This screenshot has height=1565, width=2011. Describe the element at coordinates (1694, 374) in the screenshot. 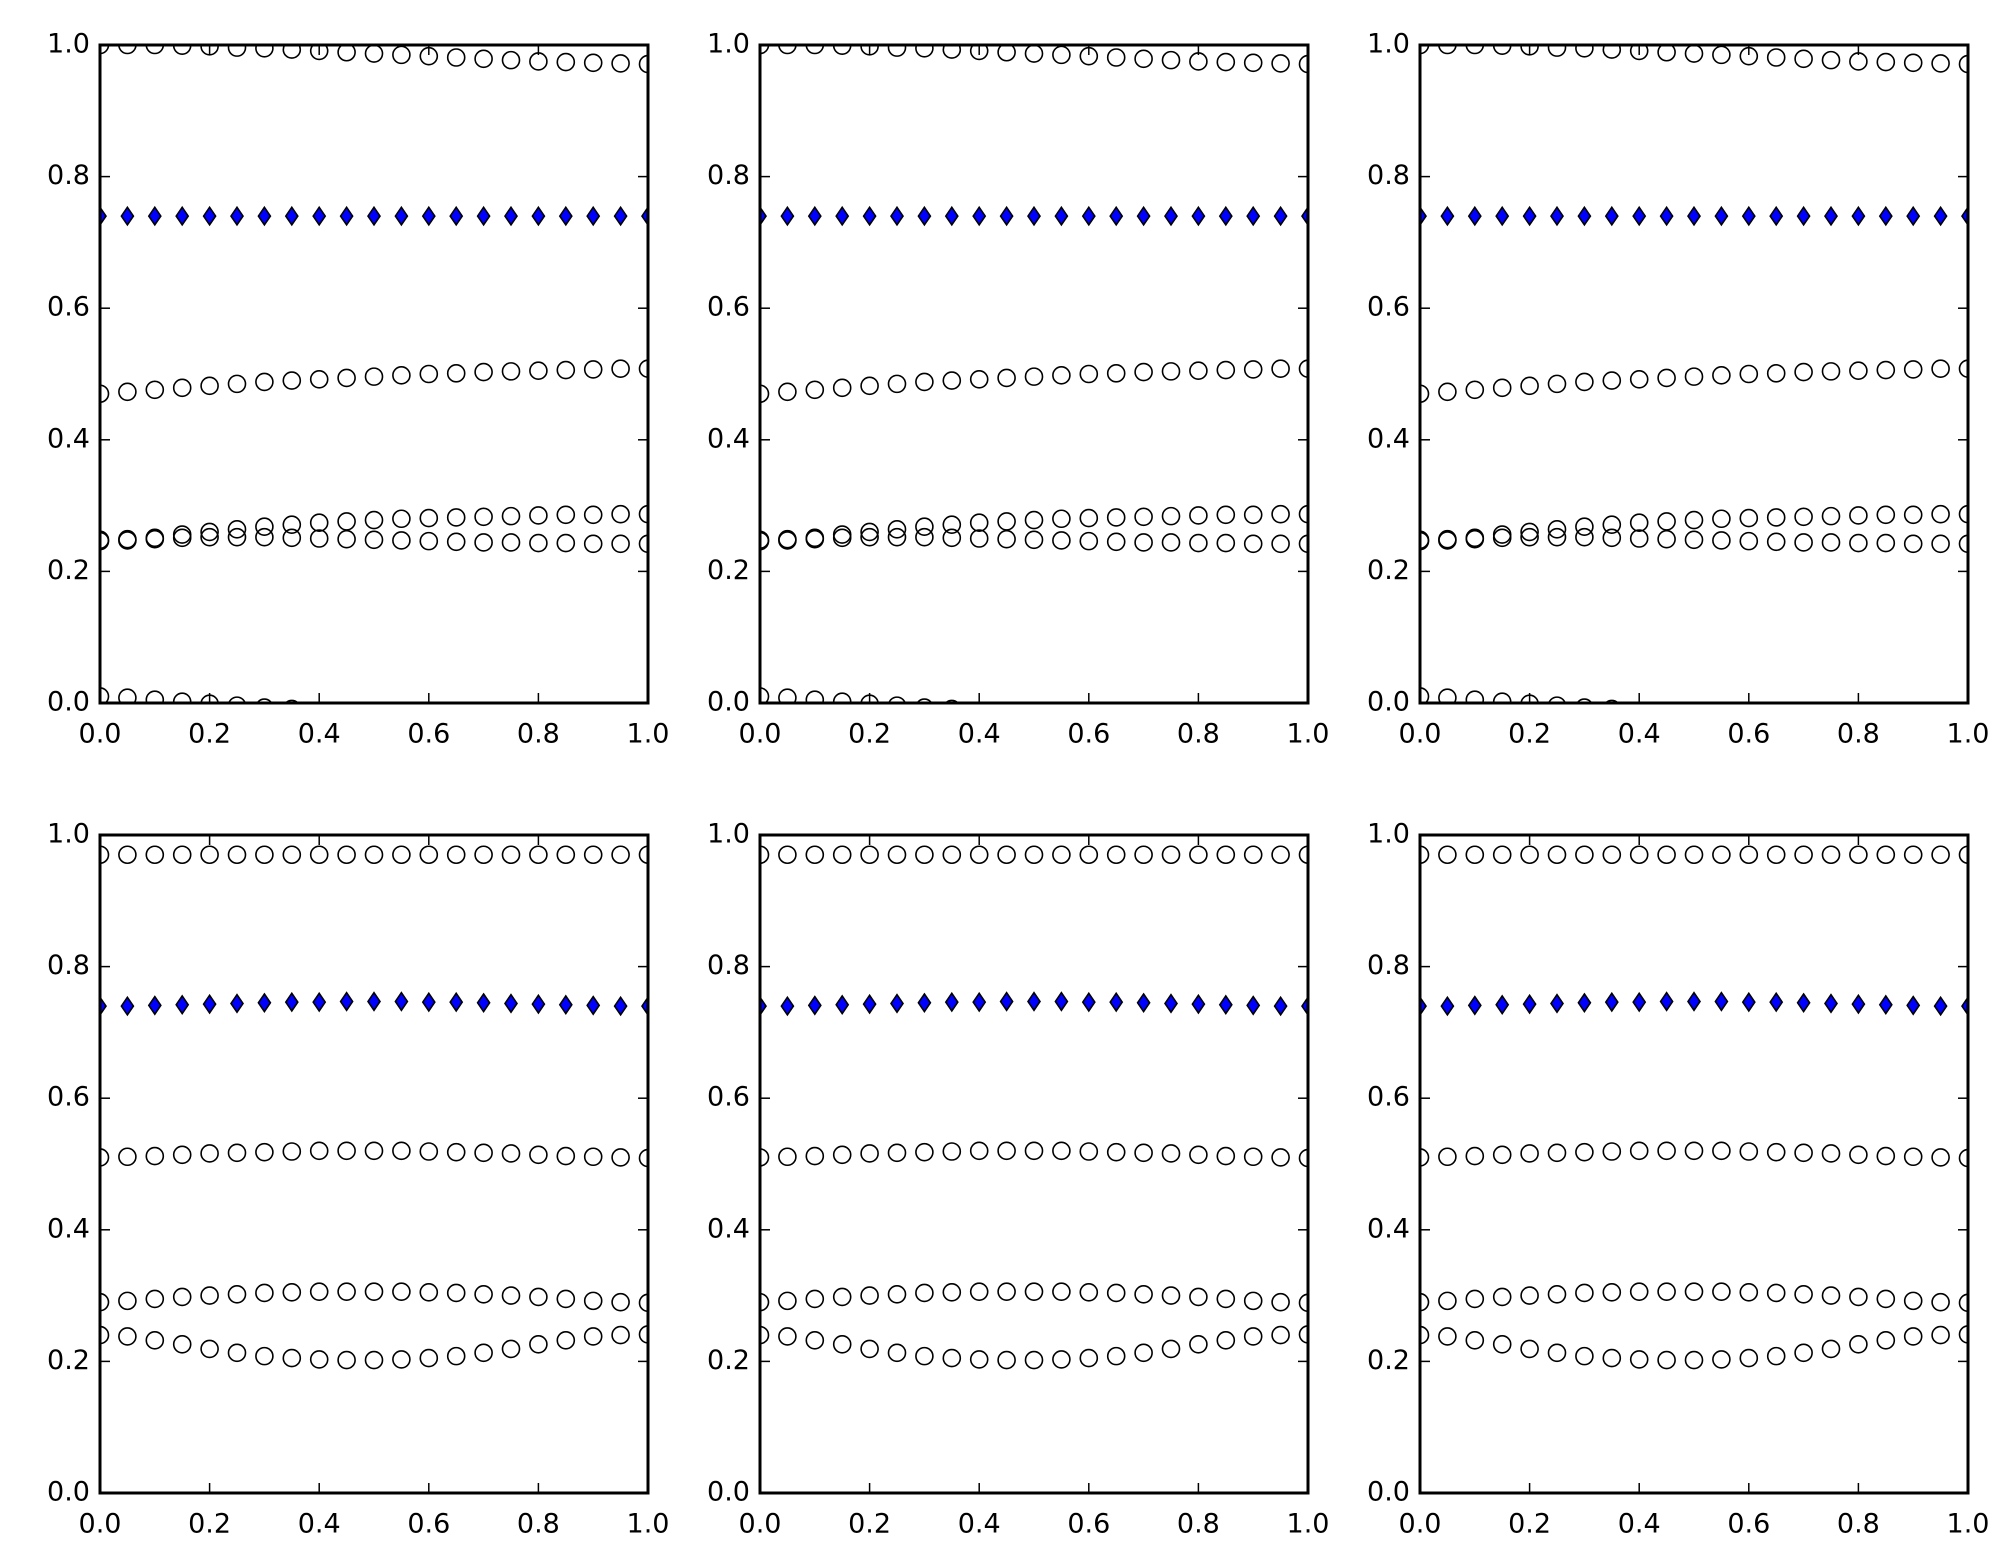

I see `marks` at that location.